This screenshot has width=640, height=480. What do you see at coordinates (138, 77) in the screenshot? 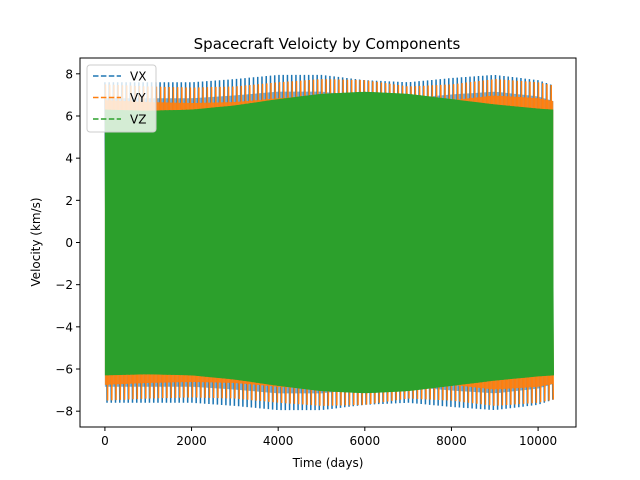
I see `legend-label: VX` at bounding box center [138, 77].